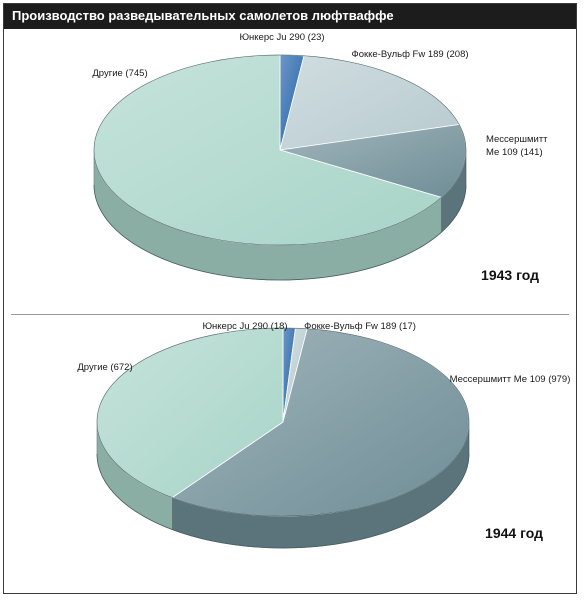 This screenshot has width=584, height=600. What do you see at coordinates (290, 314) in the screenshot?
I see `chart-divider` at bounding box center [290, 314].